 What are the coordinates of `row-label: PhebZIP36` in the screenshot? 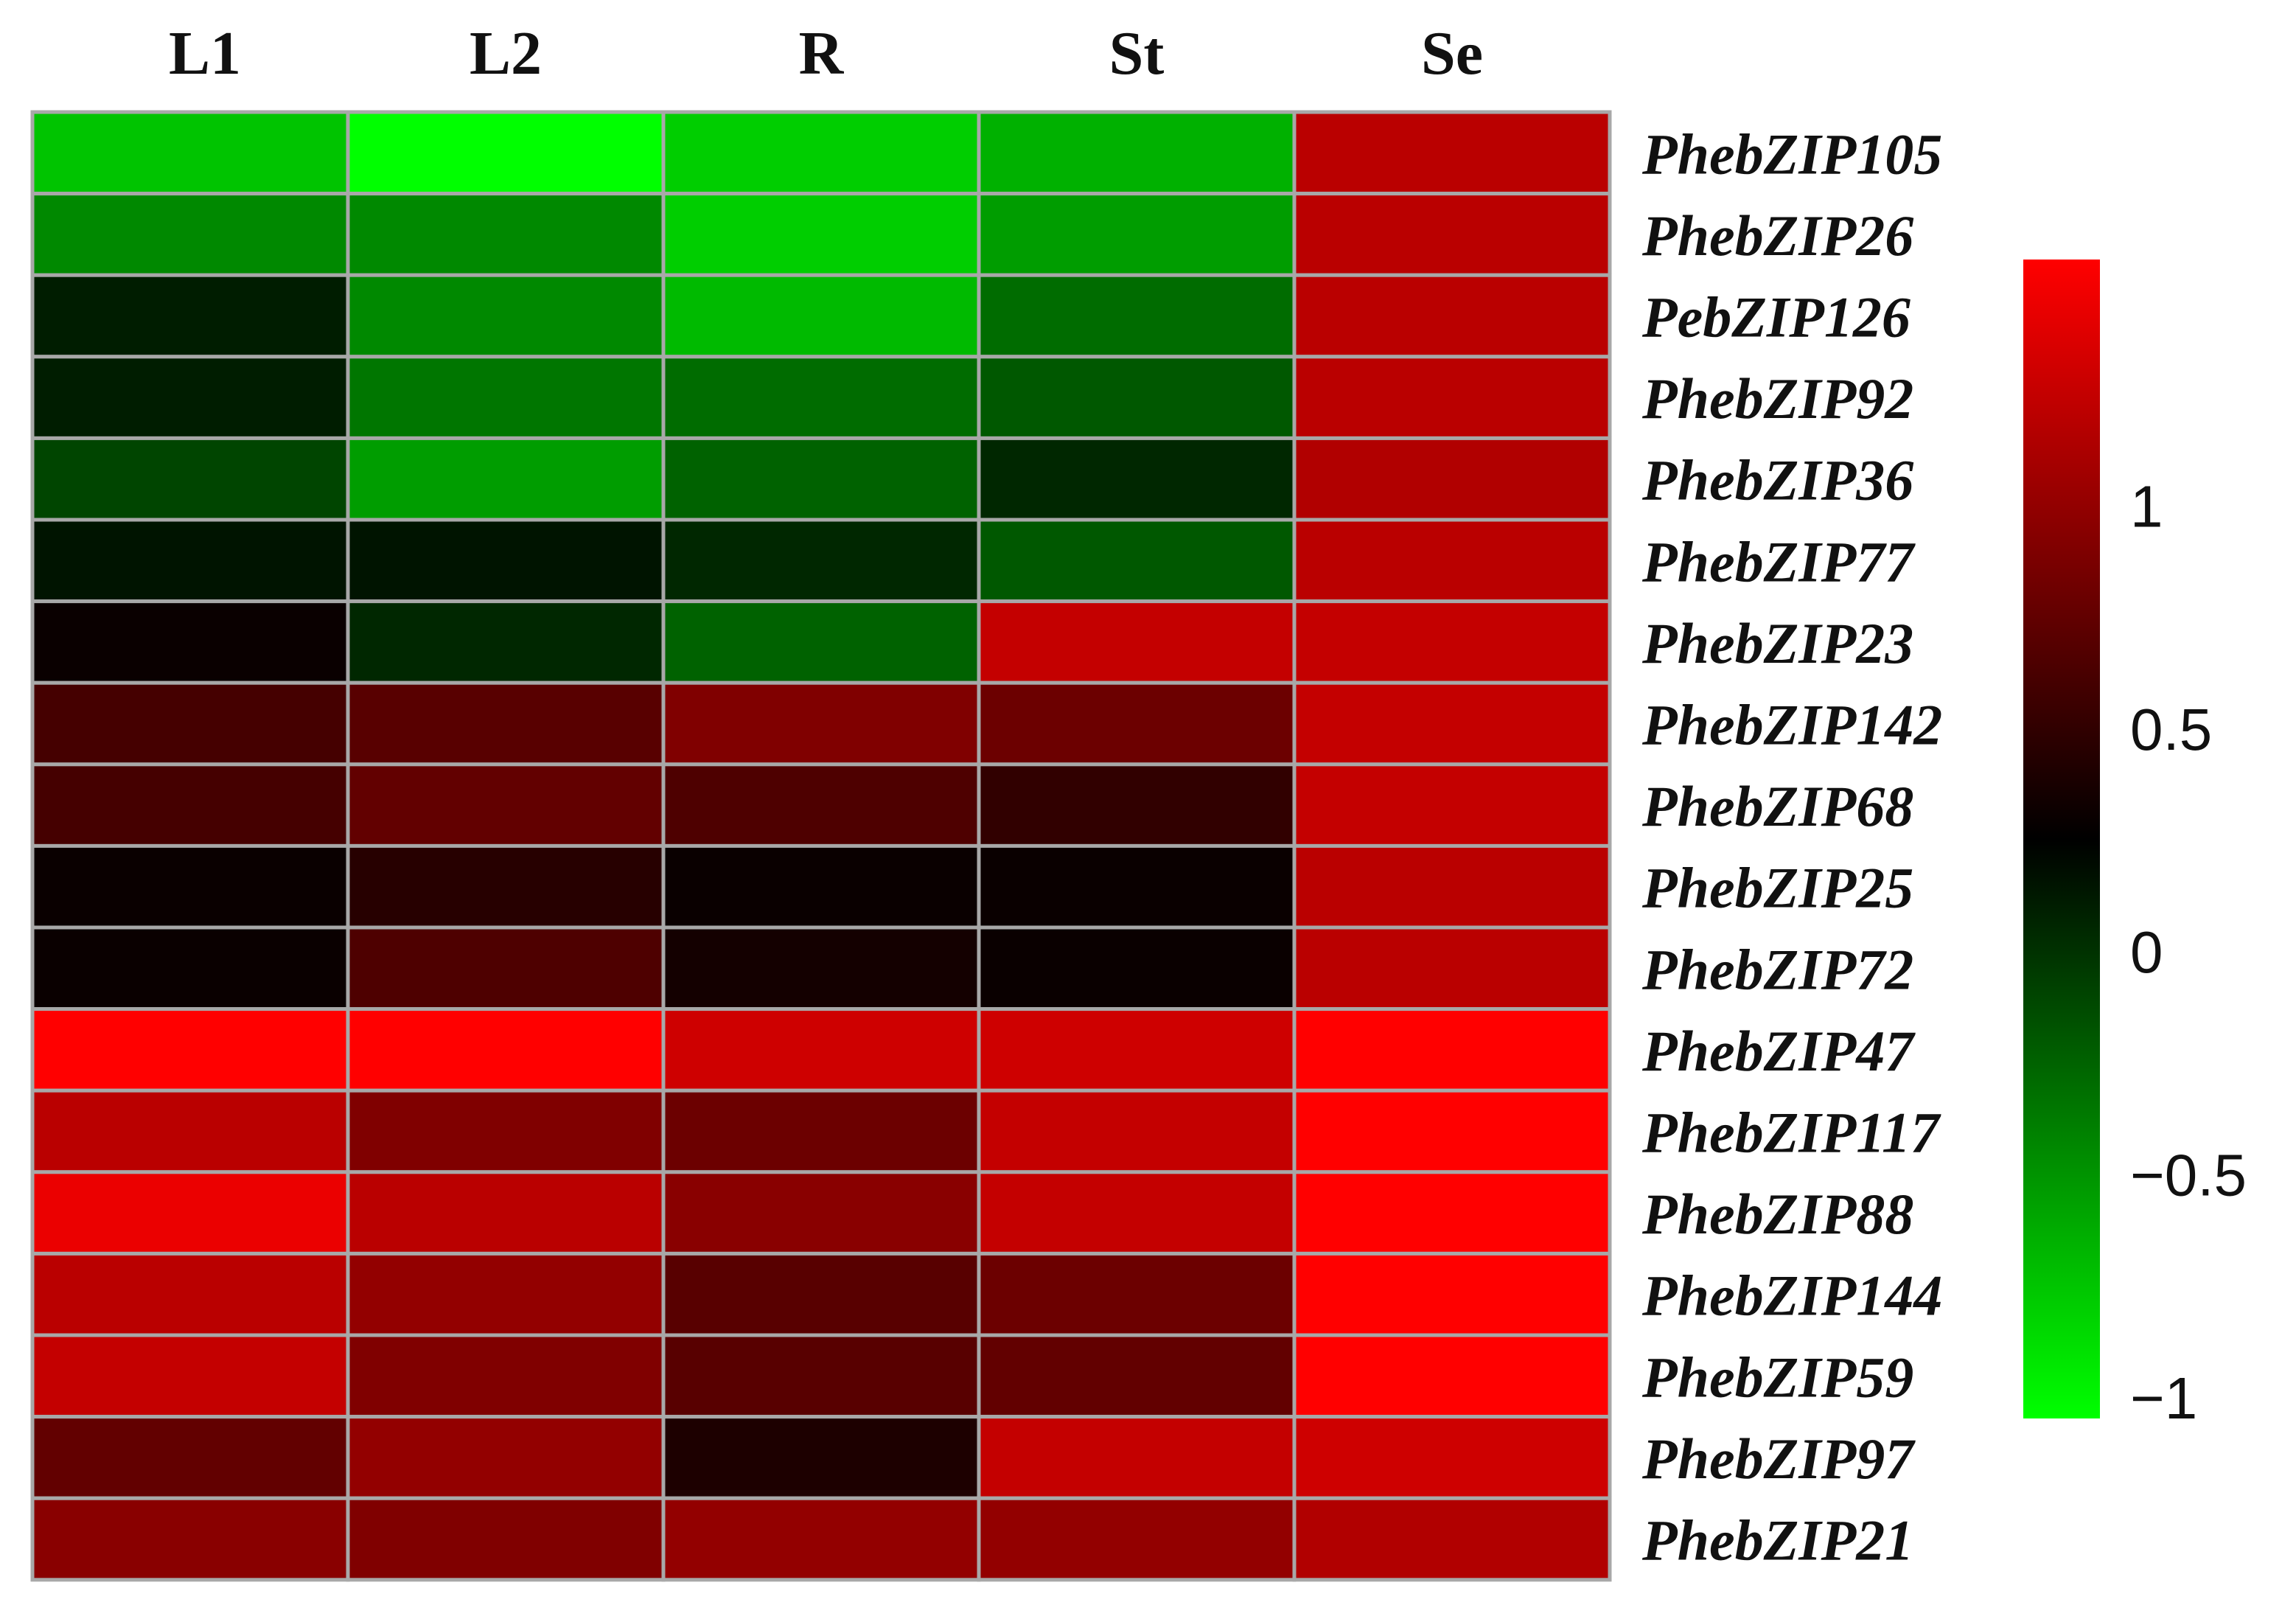 It's located at (1777, 480).